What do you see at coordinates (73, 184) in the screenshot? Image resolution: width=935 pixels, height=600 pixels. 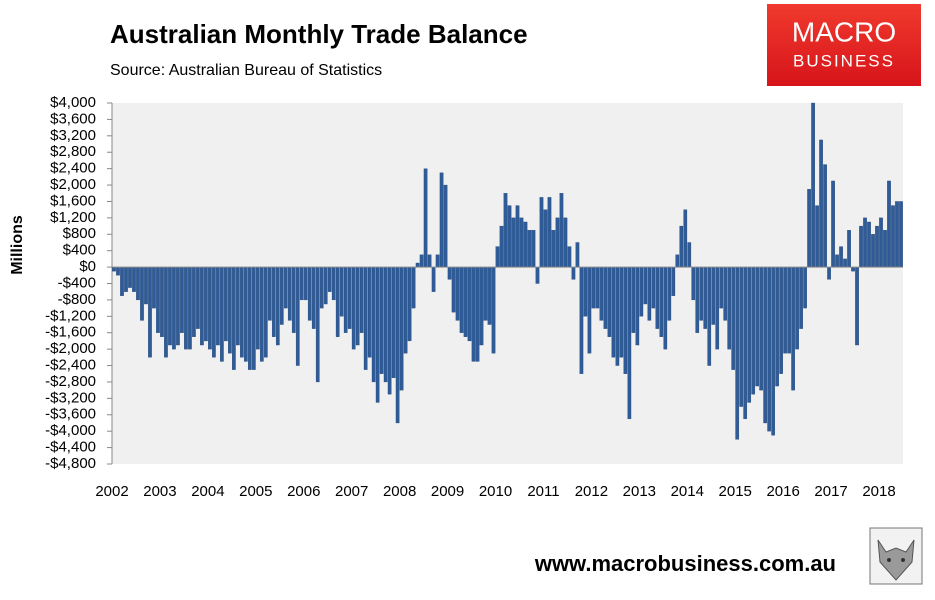 I see `y-tick-label: $2,000` at bounding box center [73, 184].